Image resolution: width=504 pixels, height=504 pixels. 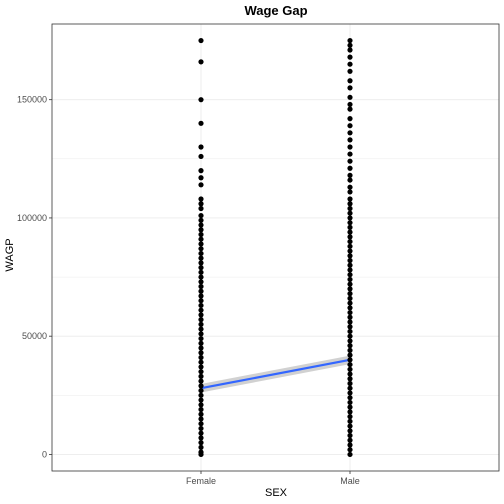 I want to click on y-axis-ticks: 0 50000 100000 150000, so click(x=34, y=277).